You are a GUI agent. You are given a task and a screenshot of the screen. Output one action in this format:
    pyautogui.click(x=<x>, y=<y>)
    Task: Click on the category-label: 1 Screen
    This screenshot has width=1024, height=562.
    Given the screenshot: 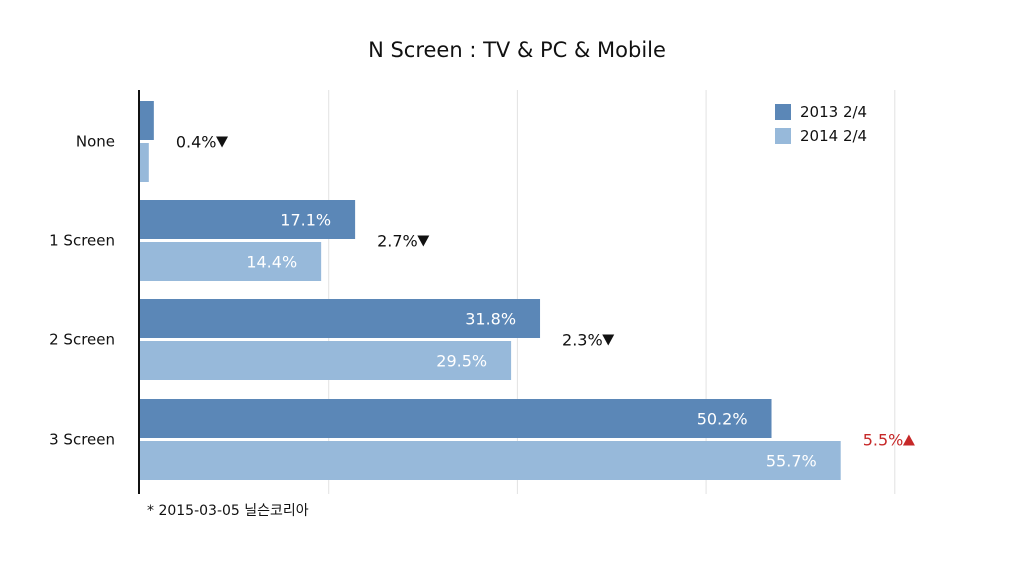 What is the action you would take?
    pyautogui.click(x=82, y=241)
    